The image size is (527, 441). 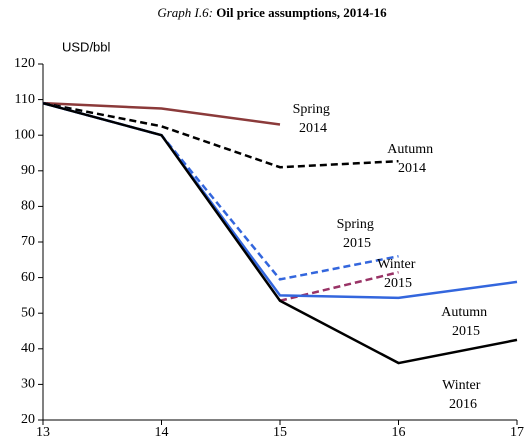 I want to click on series-label: Spring 2015, so click(x=357, y=234).